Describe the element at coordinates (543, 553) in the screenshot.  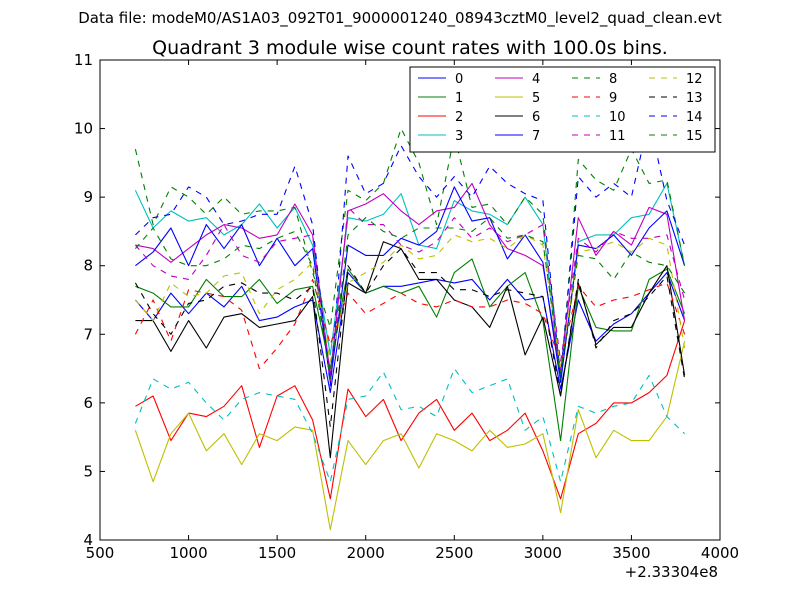
I see `x-tick-label: 3000` at that location.